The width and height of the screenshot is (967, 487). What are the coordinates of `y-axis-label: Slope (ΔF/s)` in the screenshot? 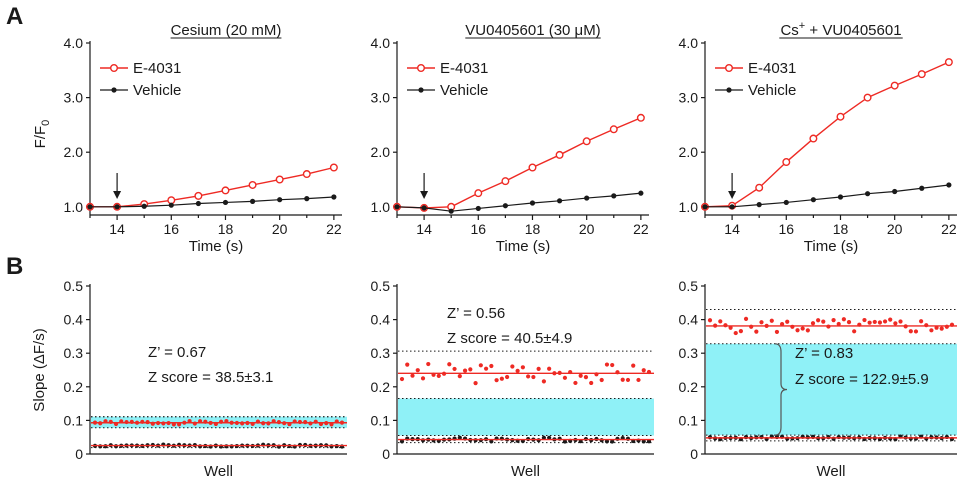 It's located at (39, 369).